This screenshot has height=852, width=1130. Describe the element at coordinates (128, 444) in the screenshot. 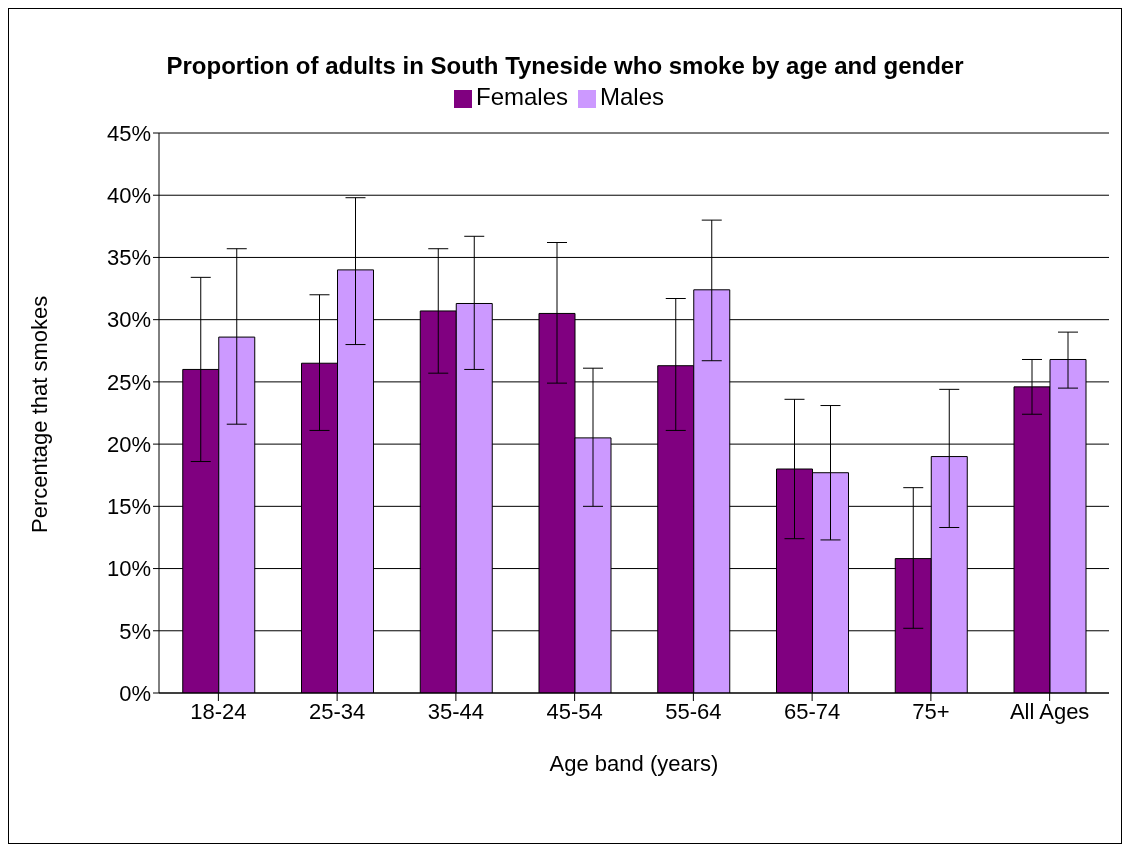

I see `y-tick-label: 20%` at that location.